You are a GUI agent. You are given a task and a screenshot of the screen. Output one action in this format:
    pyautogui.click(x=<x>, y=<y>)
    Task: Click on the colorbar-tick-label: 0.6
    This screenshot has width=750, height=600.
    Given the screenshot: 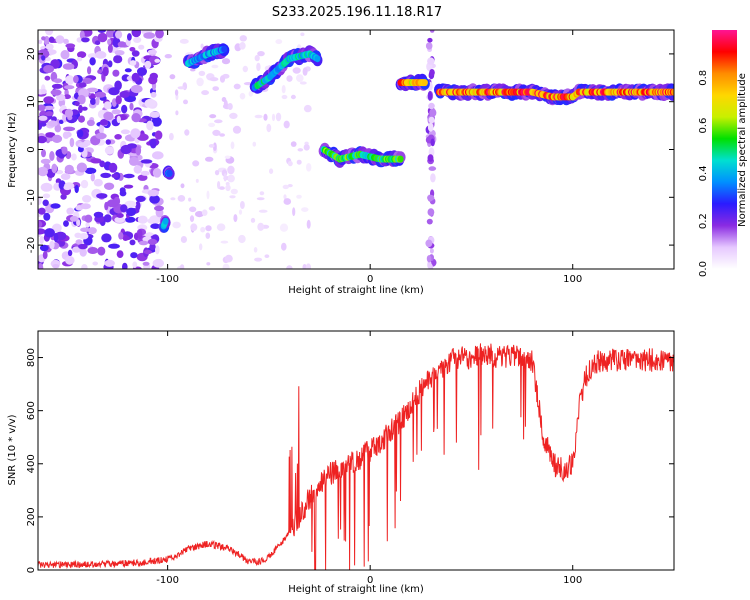 What is the action you would take?
    pyautogui.click(x=703, y=126)
    